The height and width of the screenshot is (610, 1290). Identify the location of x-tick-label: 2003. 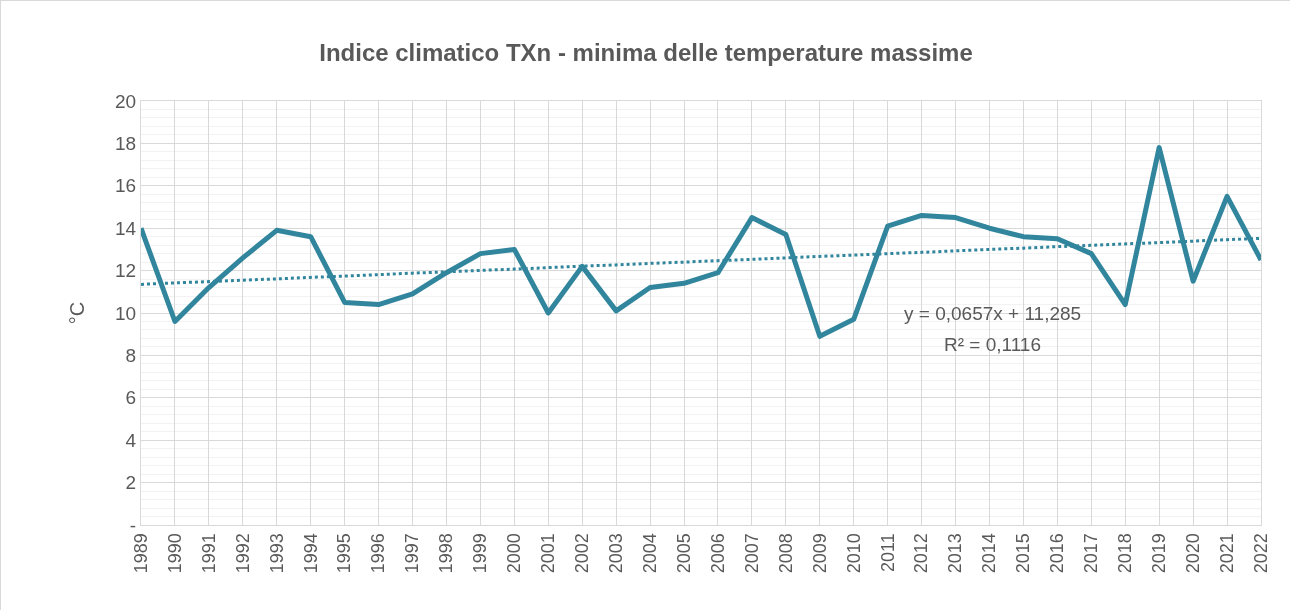
(616, 553).